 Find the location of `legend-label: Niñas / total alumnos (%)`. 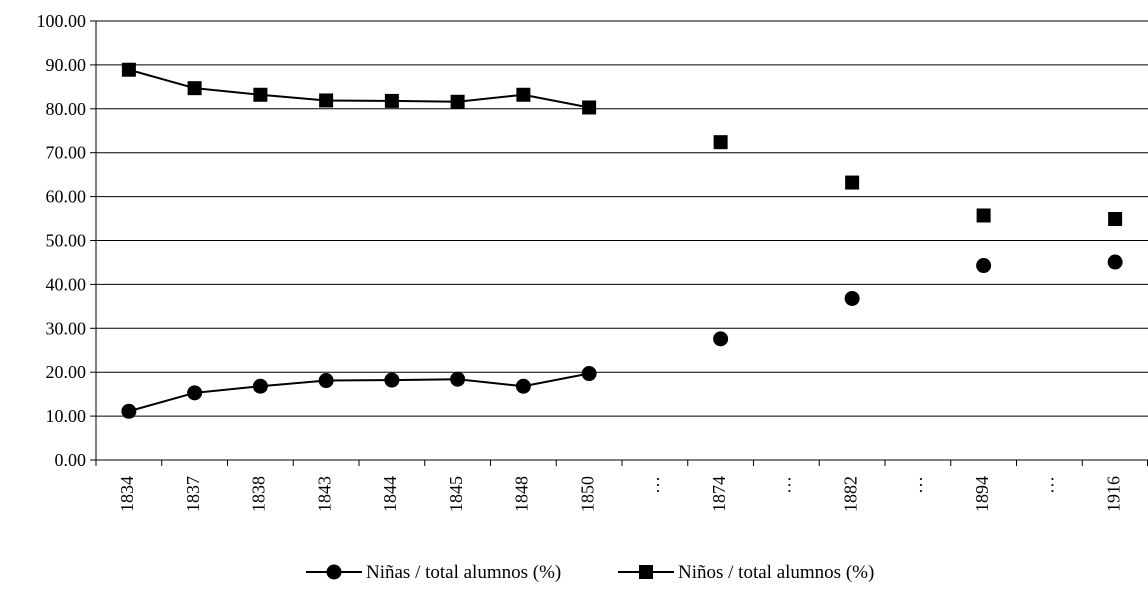

legend-label: Niñas / total alumnos (%) is located at coordinates (463, 572).